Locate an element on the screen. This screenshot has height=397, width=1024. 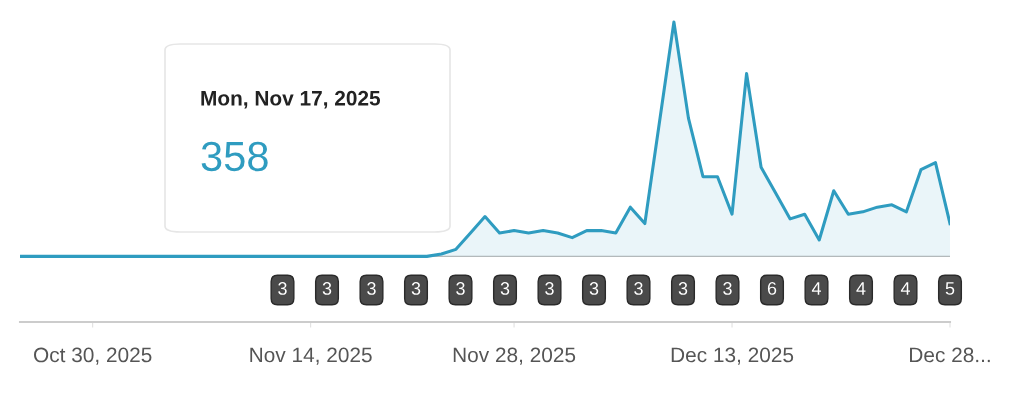
x-tick-label: Nov 14, 2025 is located at coordinates (311, 356).